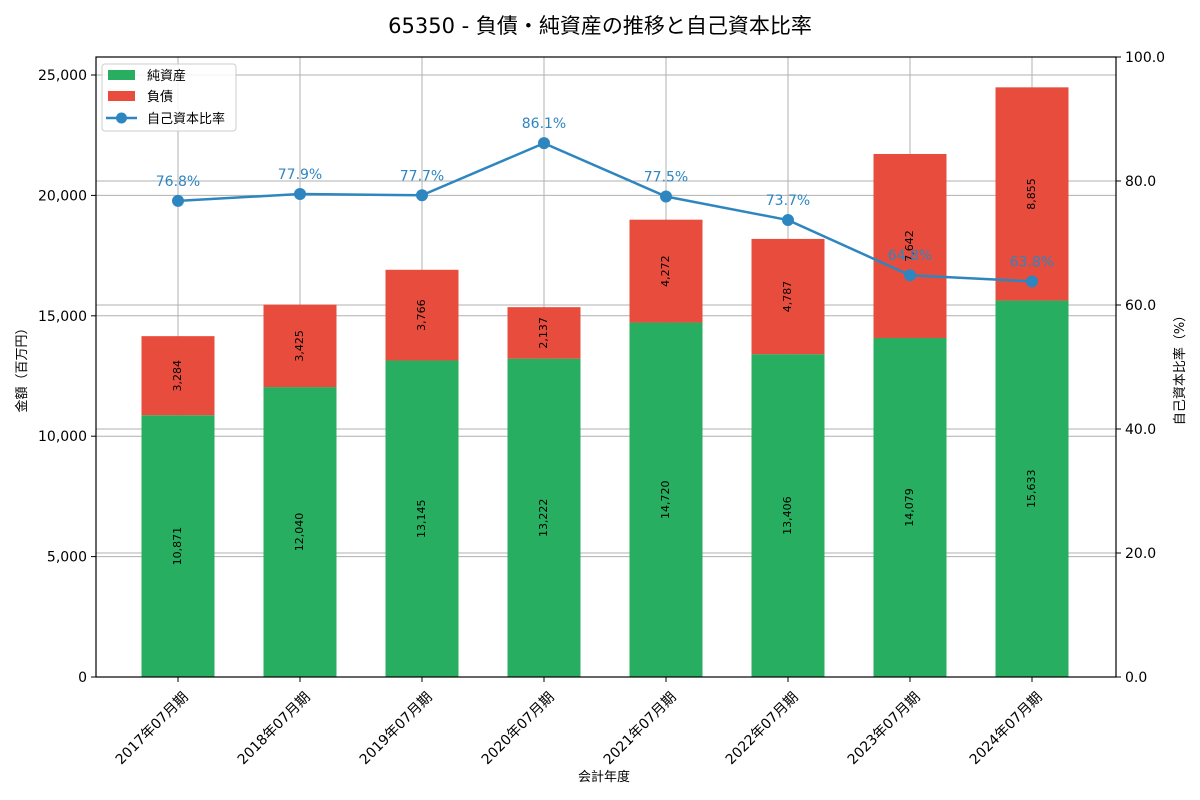  I want to click on x-tick-label: 2023年07月期, so click(884, 728).